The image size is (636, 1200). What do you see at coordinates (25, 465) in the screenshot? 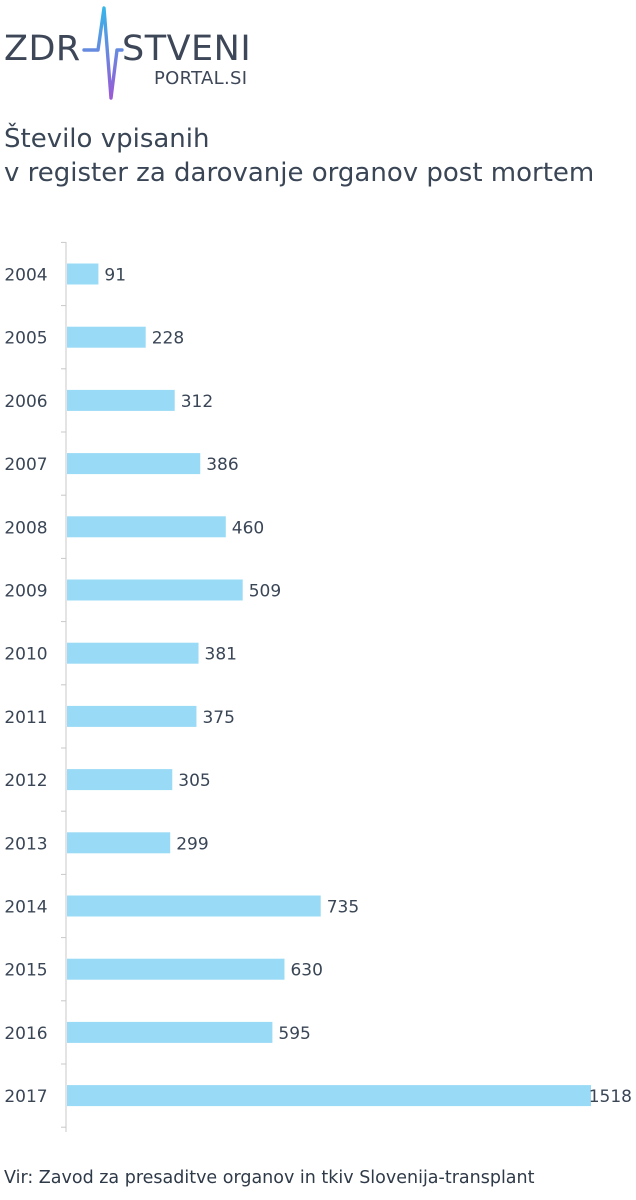
I see `y-tick-label: 2007` at bounding box center [25, 465].